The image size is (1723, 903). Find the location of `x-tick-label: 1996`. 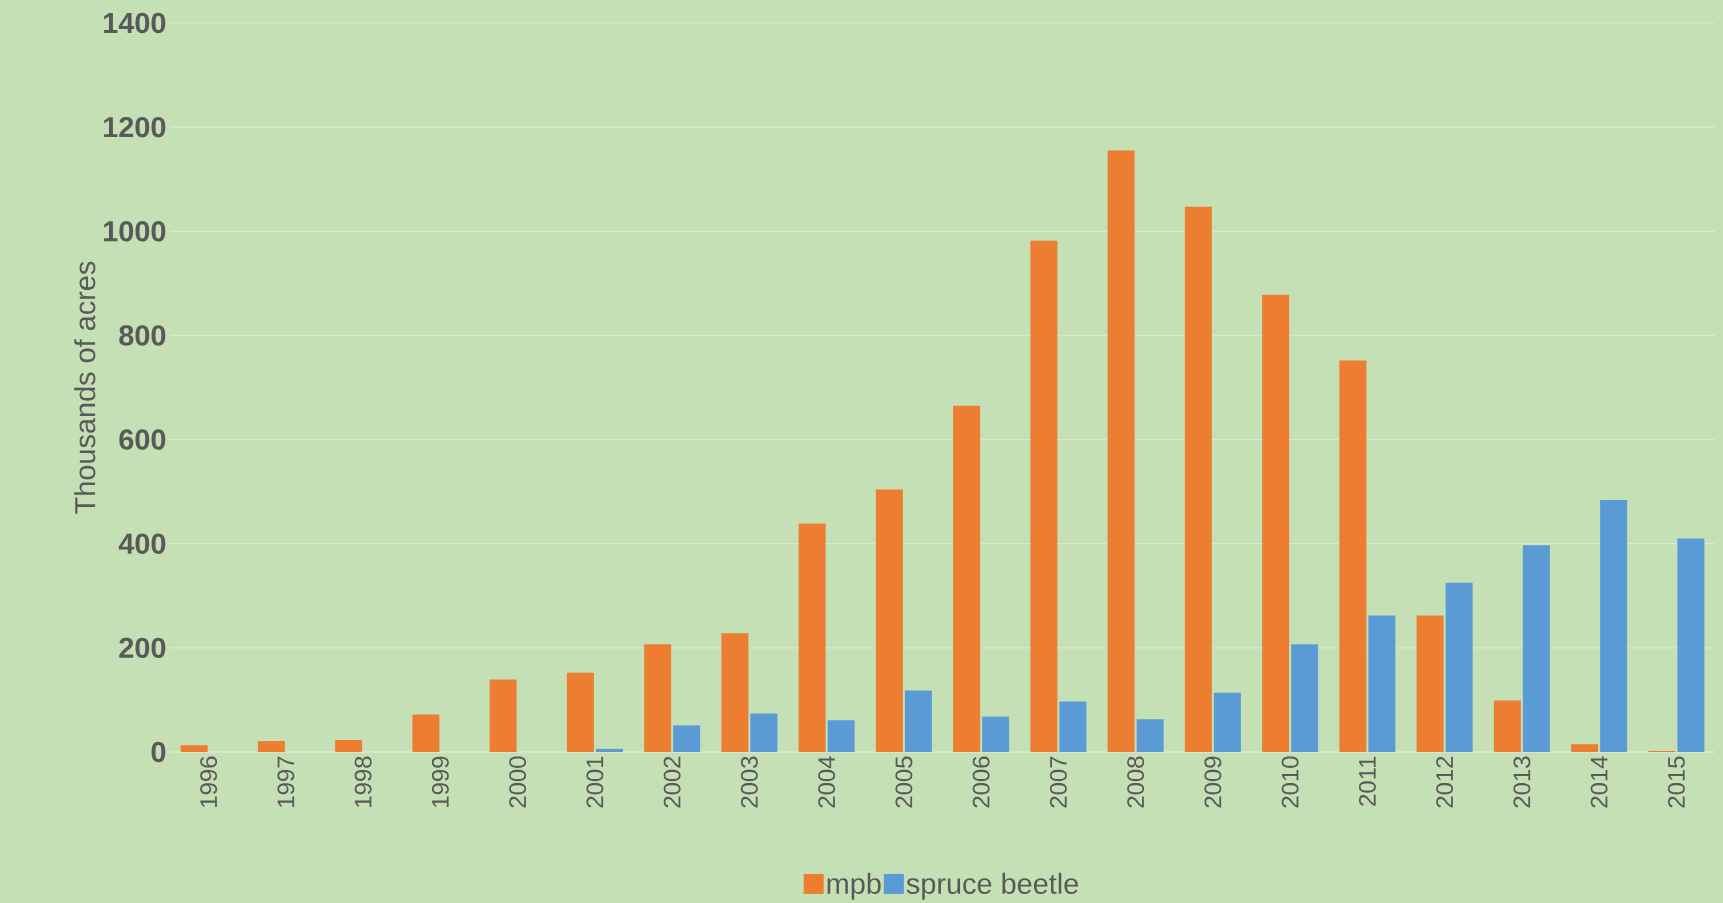

x-tick-label: 1996 is located at coordinates (209, 781).